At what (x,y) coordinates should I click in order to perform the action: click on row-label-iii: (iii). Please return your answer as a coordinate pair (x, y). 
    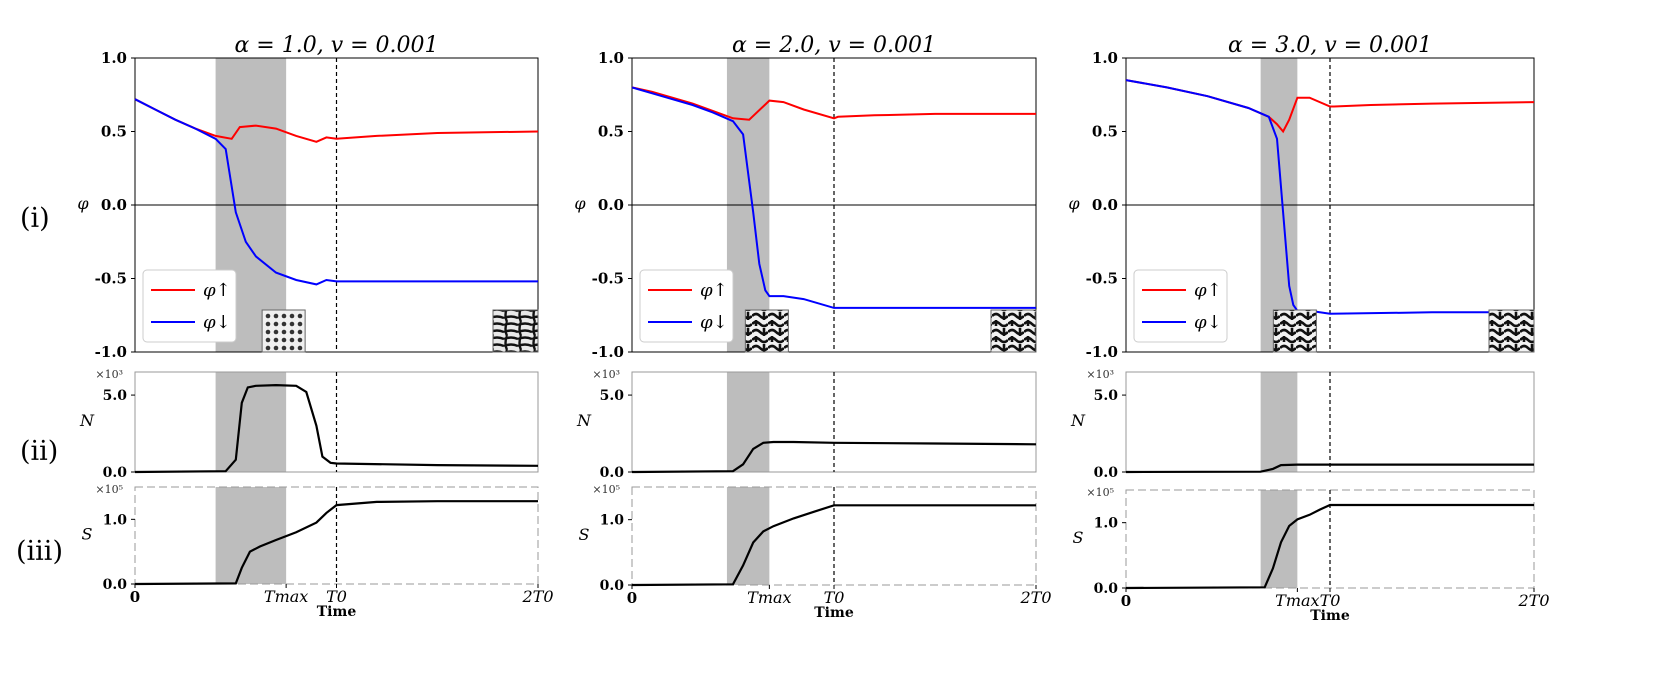
    Looking at the image, I should click on (39, 551).